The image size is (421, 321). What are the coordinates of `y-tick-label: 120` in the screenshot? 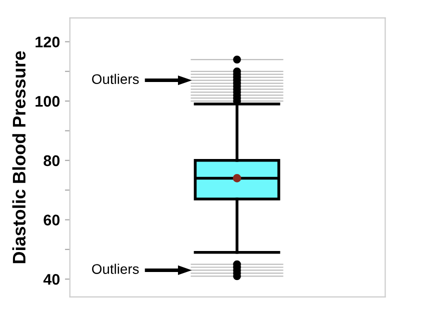 It's located at (48, 42).